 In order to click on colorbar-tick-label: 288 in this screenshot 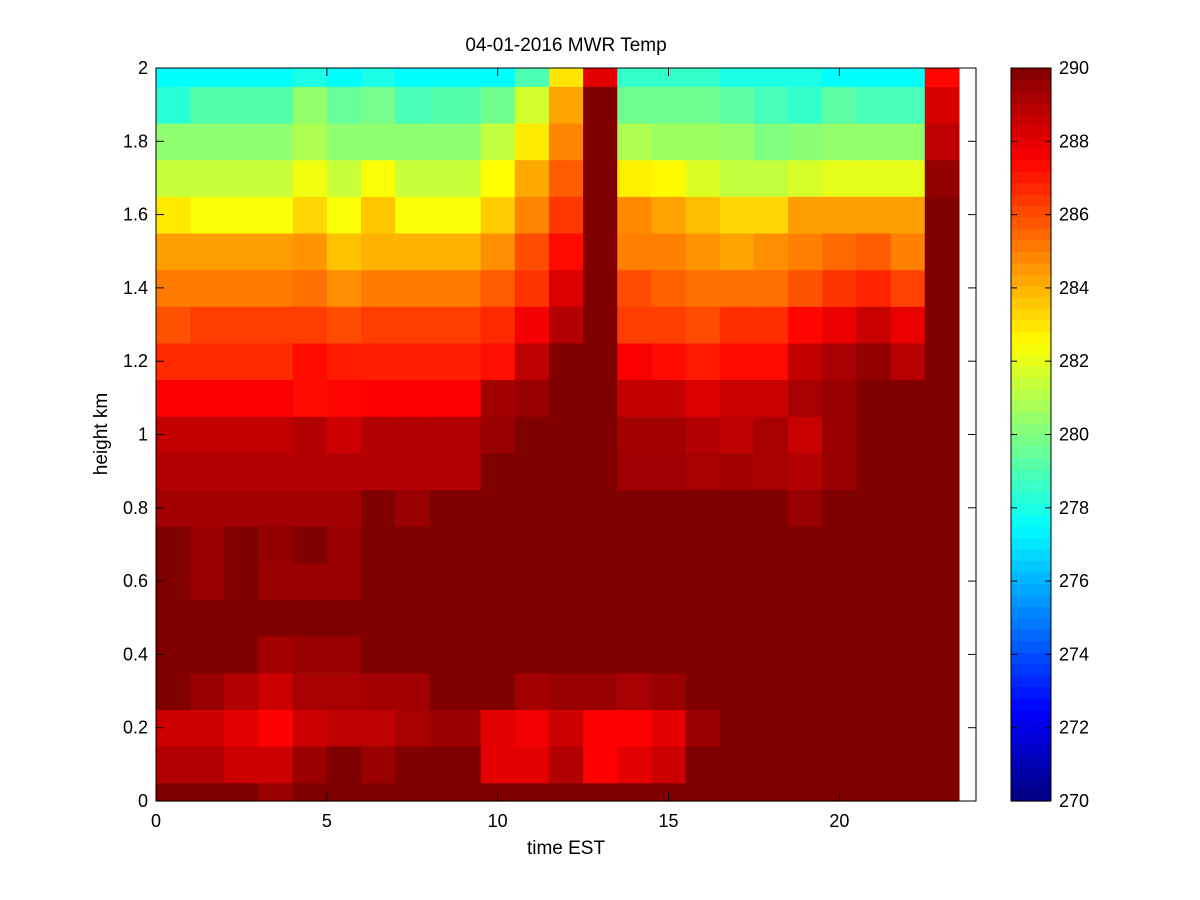, I will do `click(1074, 141)`.